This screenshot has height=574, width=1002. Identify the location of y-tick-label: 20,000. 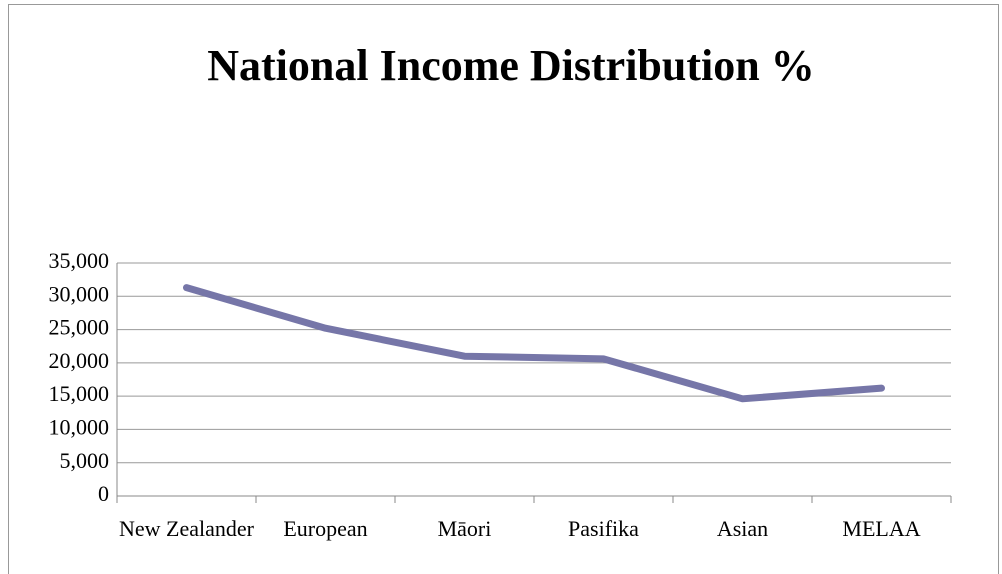
(79, 360).